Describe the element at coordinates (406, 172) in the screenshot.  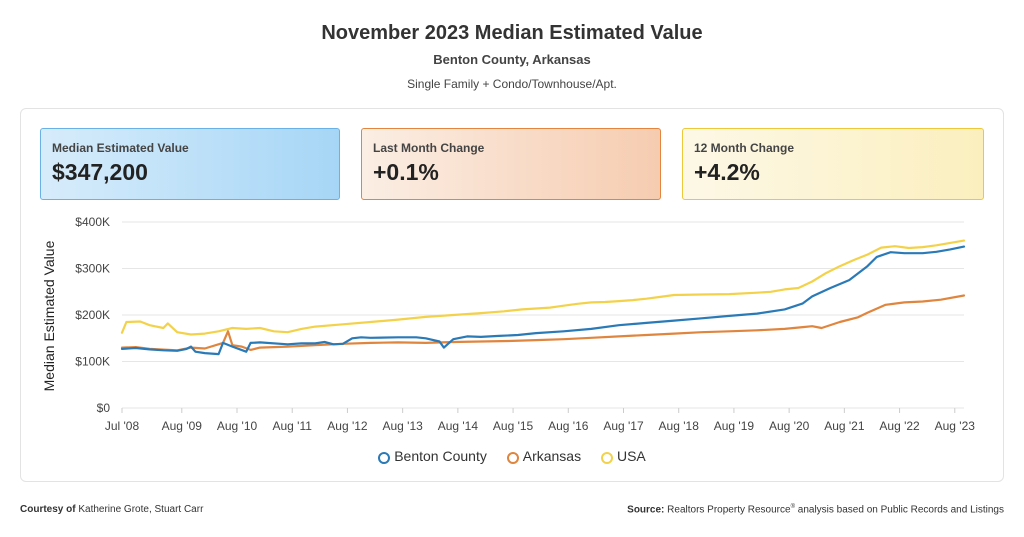
I see `stat-value: +0.1%` at that location.